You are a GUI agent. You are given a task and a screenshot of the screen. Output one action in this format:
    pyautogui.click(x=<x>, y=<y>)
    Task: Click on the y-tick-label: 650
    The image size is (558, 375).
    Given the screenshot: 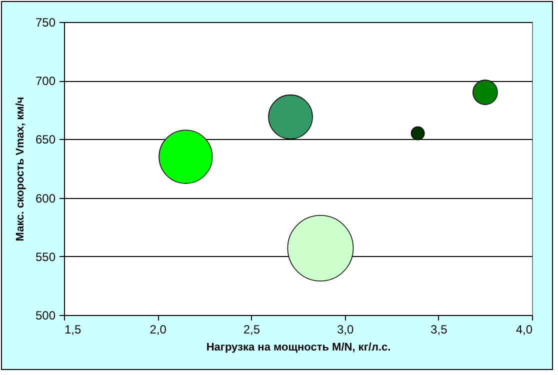 What is the action you would take?
    pyautogui.click(x=45, y=139)
    